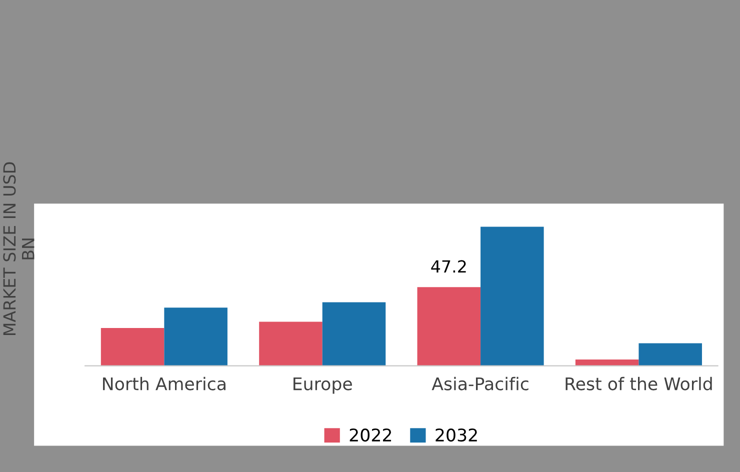 The height and width of the screenshot is (472, 740). I want to click on x-tick-label: Rest of the World, so click(639, 383).